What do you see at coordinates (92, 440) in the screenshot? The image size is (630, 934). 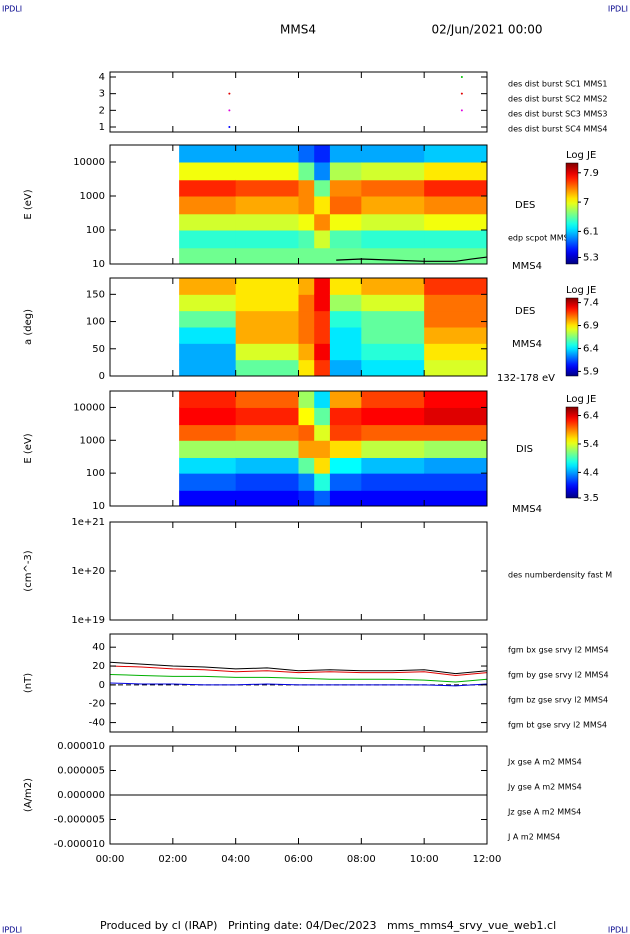 I see `y-tick-label: 1000` at bounding box center [92, 440].